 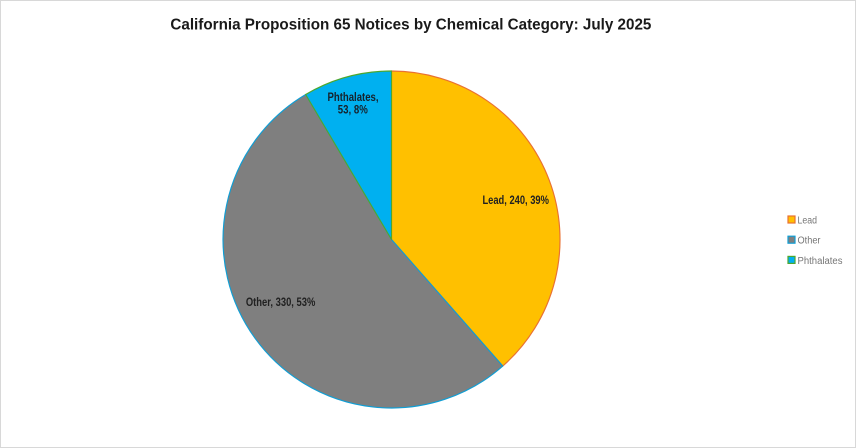 What do you see at coordinates (281, 303) in the screenshot?
I see `svg-text: Other, 330, 53%` at bounding box center [281, 303].